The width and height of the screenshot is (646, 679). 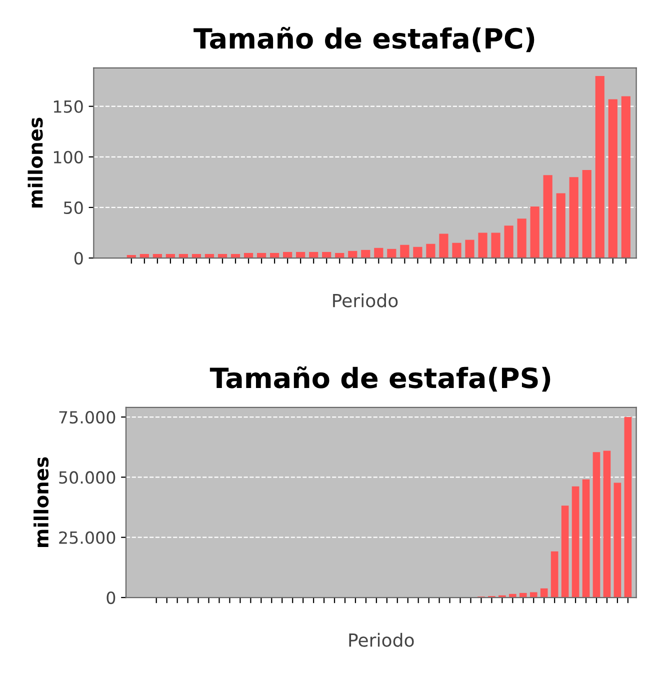 I want to click on y-tick-label: 75.000, so click(x=87, y=417).